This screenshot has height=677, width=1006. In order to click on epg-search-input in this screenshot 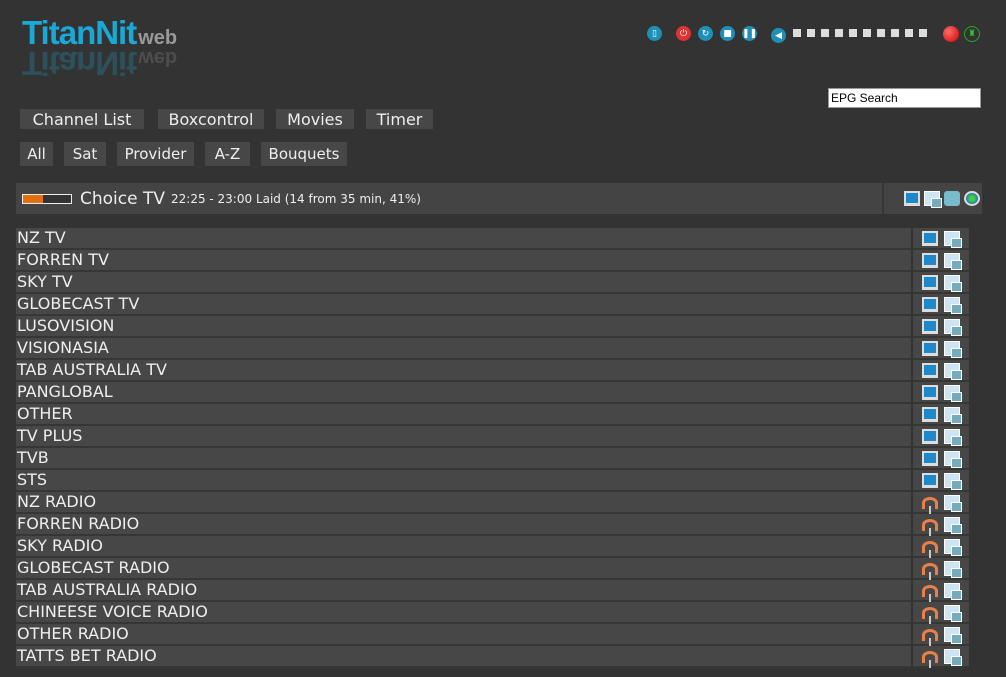, I will do `click(904, 98)`.